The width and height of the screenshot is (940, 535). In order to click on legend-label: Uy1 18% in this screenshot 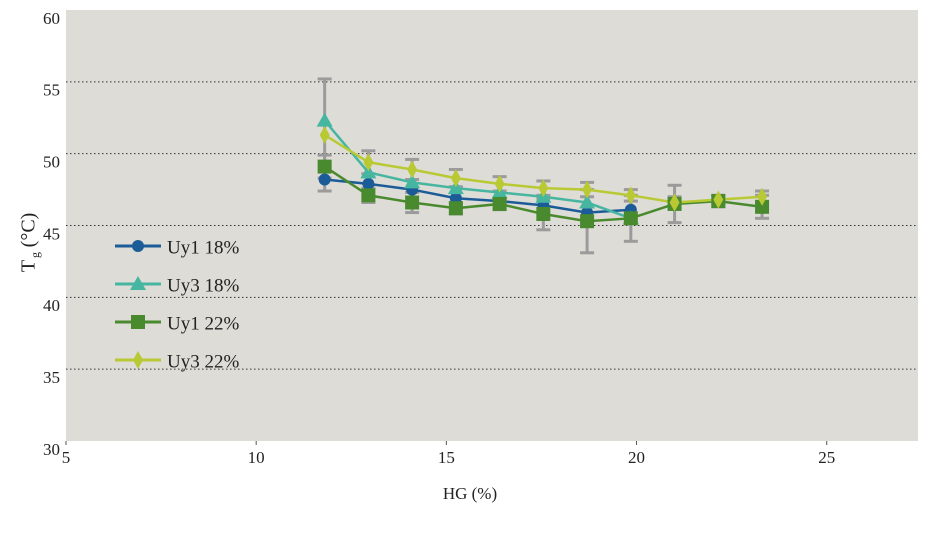, I will do `click(203, 247)`.